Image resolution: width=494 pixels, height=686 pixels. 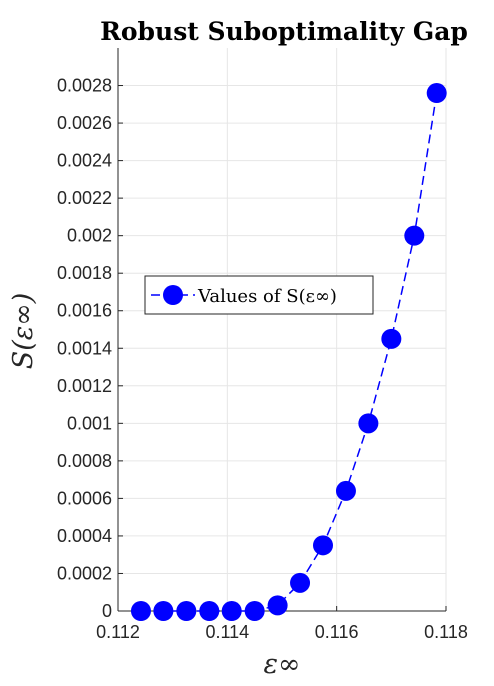 What do you see at coordinates (84, 161) in the screenshot?
I see `y-tick-label-12: 0.0024` at bounding box center [84, 161].